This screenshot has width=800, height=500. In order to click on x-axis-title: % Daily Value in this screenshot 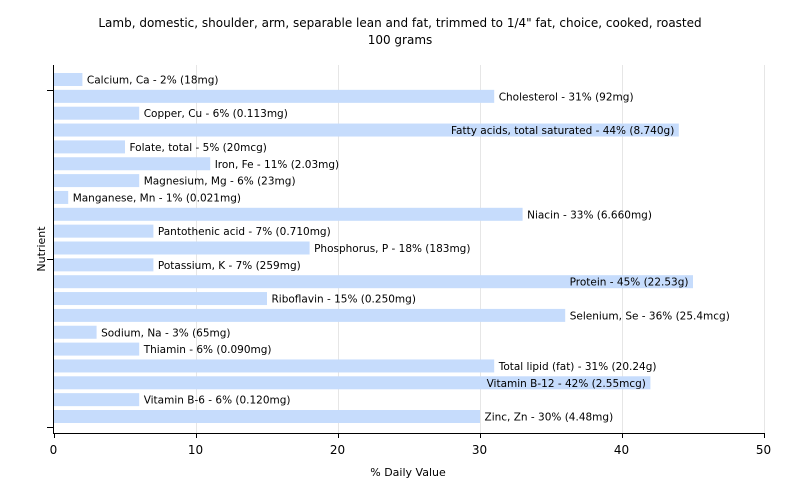, I will do `click(408, 472)`.